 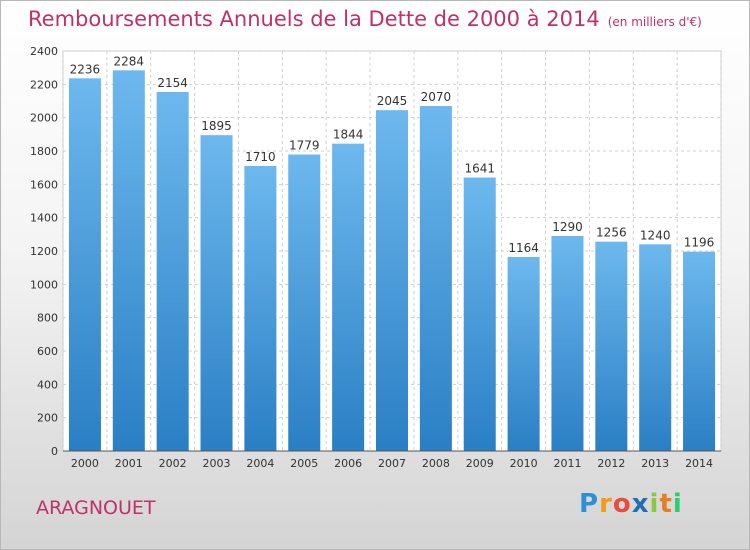 I want to click on value-label: 1641, so click(x=479, y=169).